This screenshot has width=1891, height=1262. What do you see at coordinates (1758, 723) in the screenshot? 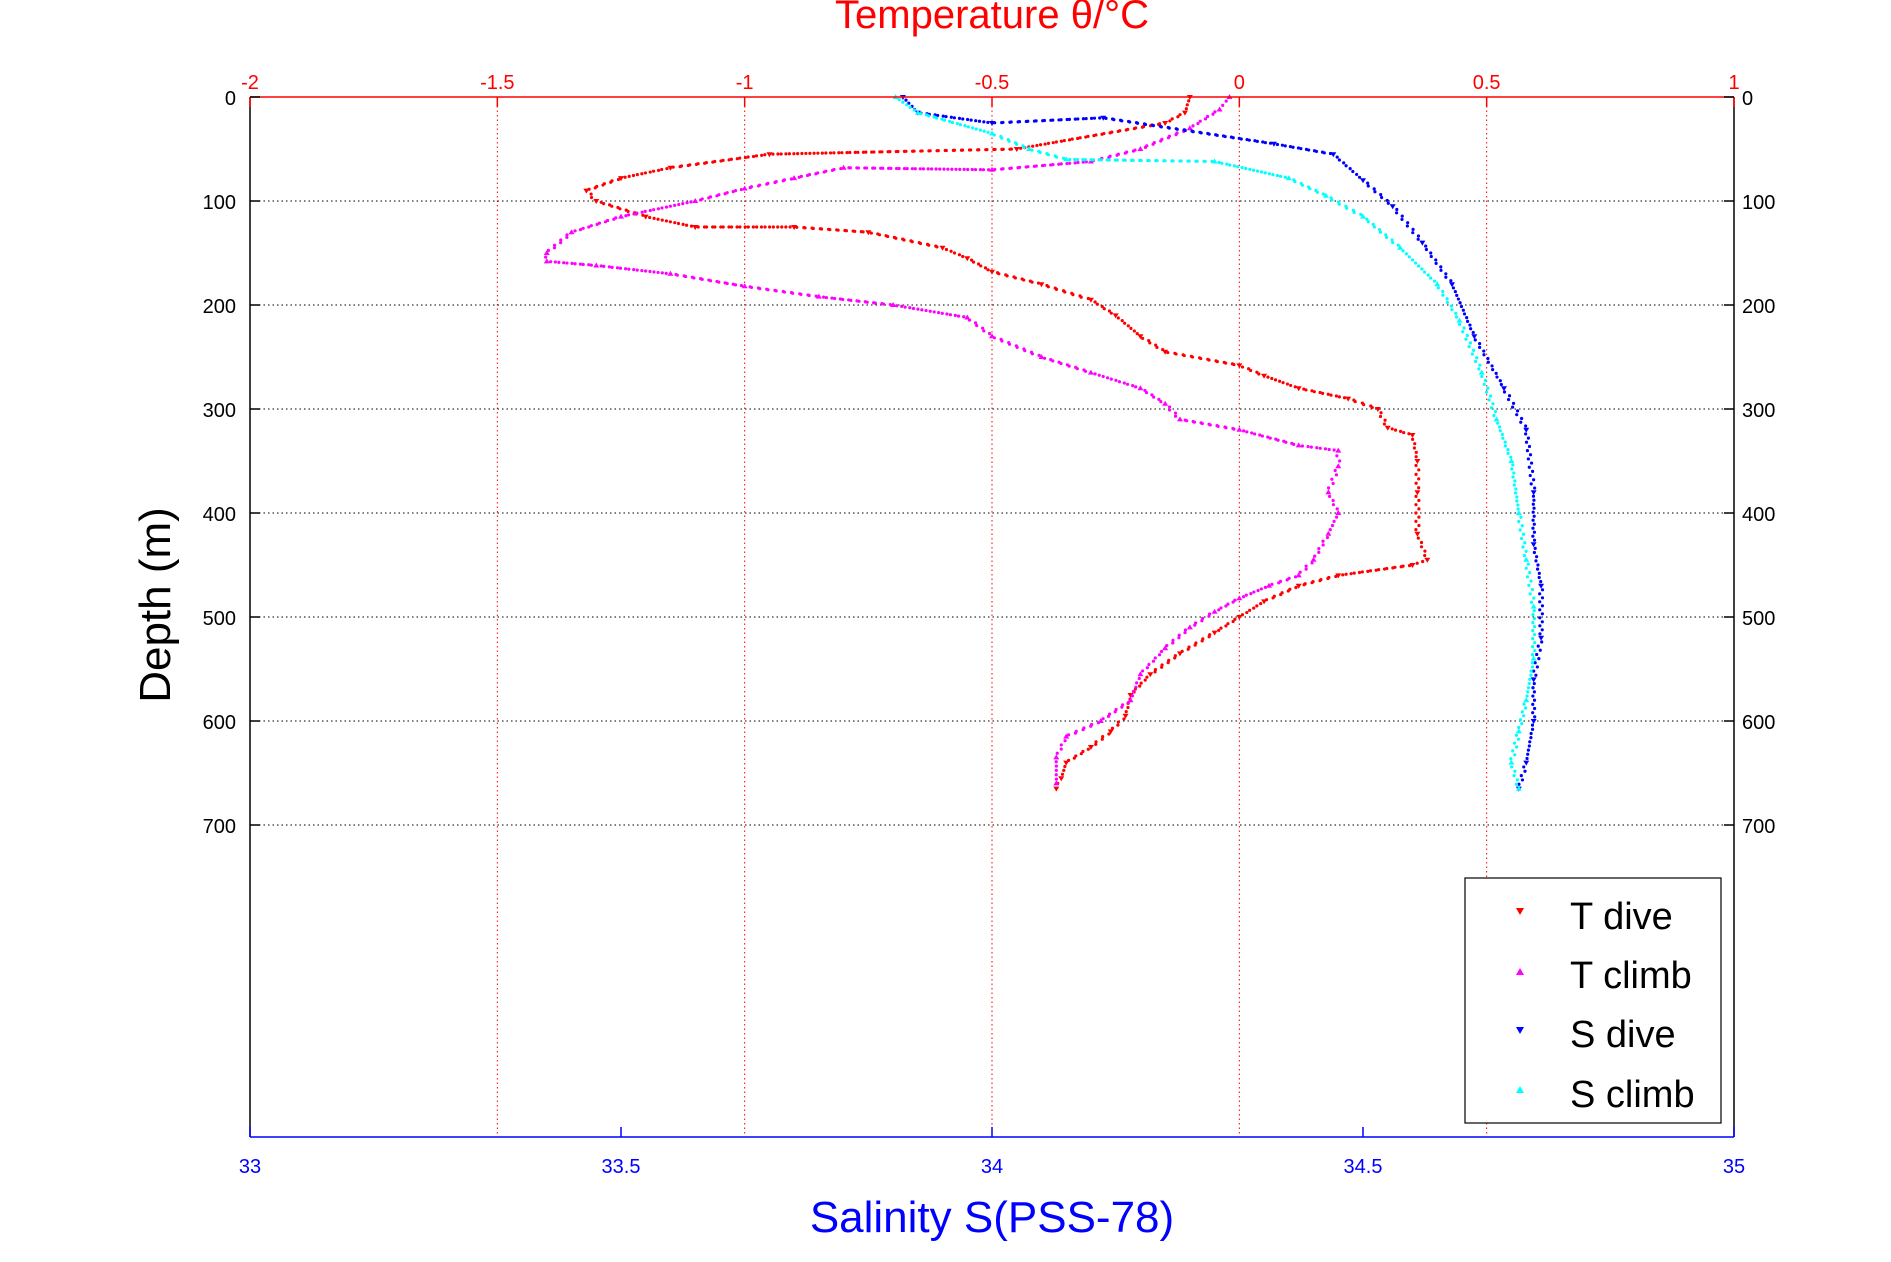
I see `right-tick-label-600: 600` at bounding box center [1758, 723].